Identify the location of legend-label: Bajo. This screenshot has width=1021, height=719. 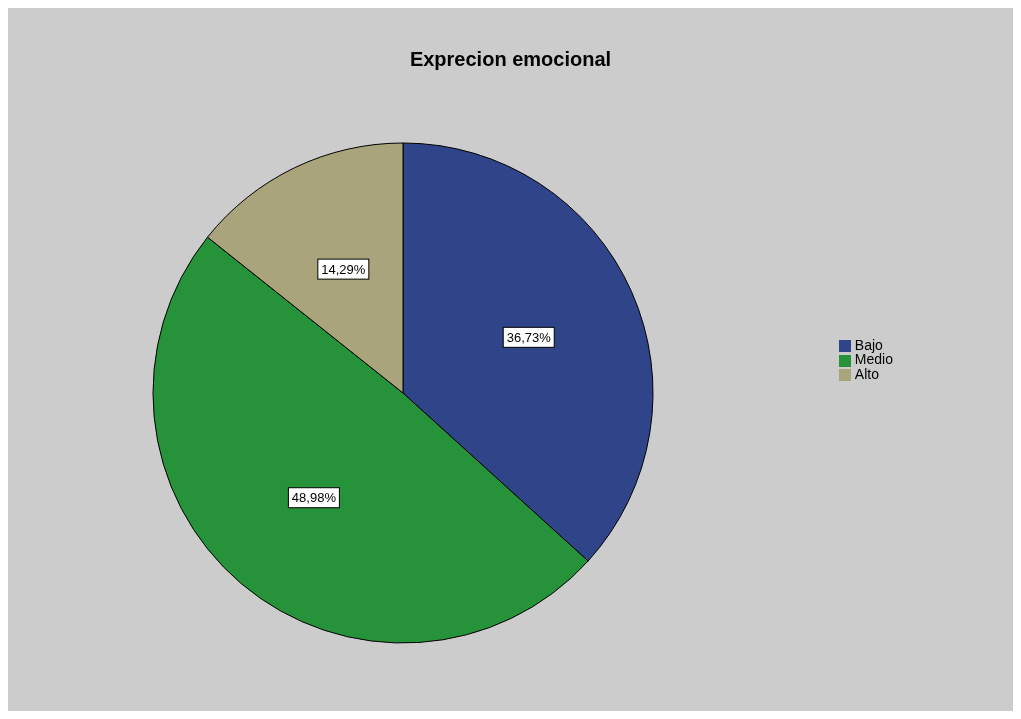
(868, 345).